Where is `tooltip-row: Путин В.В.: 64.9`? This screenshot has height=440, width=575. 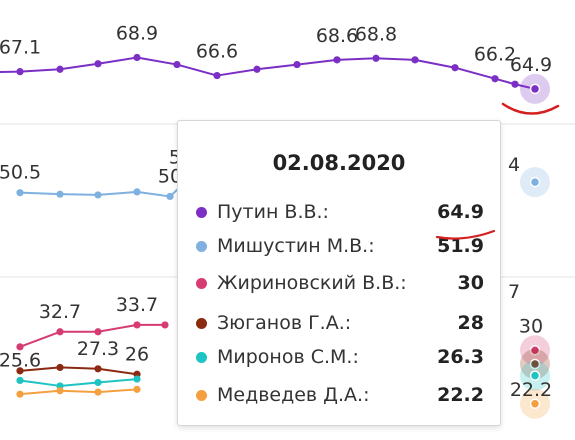
tooltip-row: Путин В.В.: 64.9 is located at coordinates (340, 212).